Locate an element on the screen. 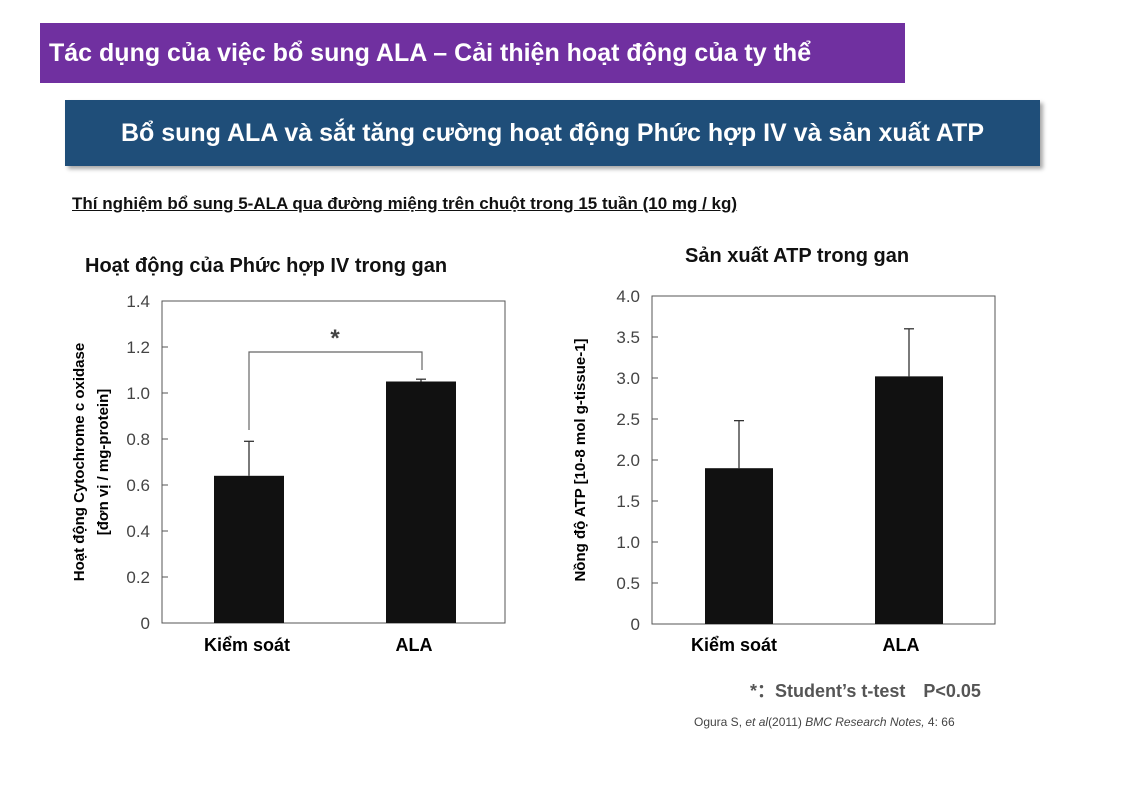 The height and width of the screenshot is (794, 1123). chart1-plot-frame is located at coordinates (333, 462).